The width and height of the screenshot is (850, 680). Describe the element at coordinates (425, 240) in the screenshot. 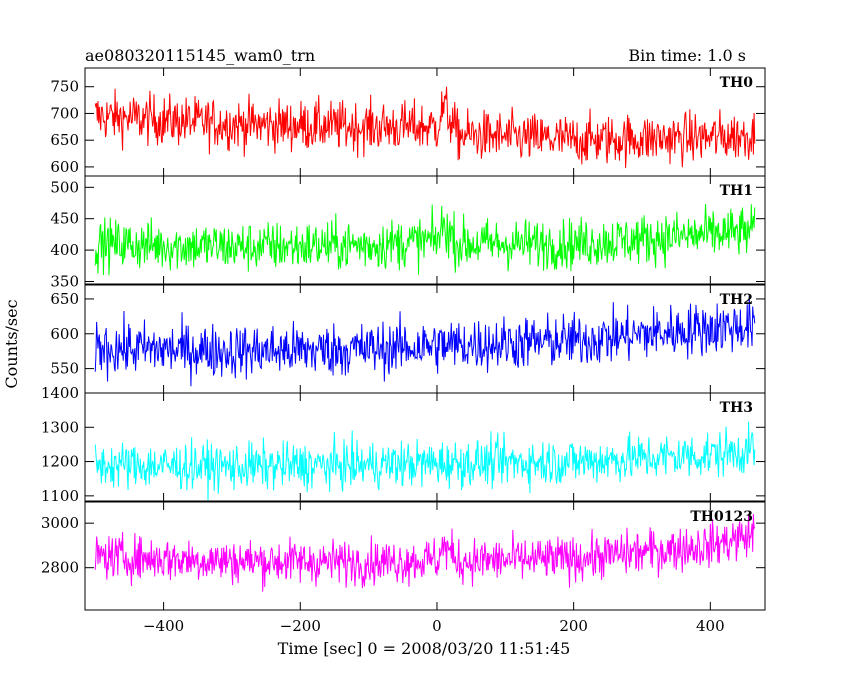

I see `series-line-th1` at that location.